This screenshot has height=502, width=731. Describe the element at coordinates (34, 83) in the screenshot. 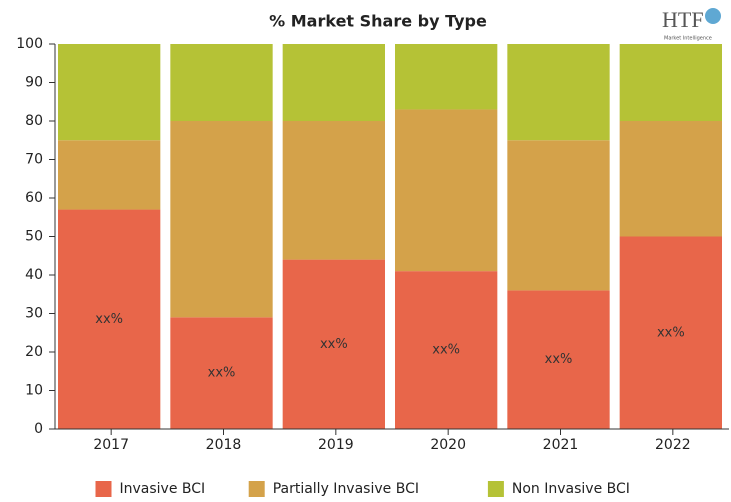

I see `y-tick-label: 90` at that location.